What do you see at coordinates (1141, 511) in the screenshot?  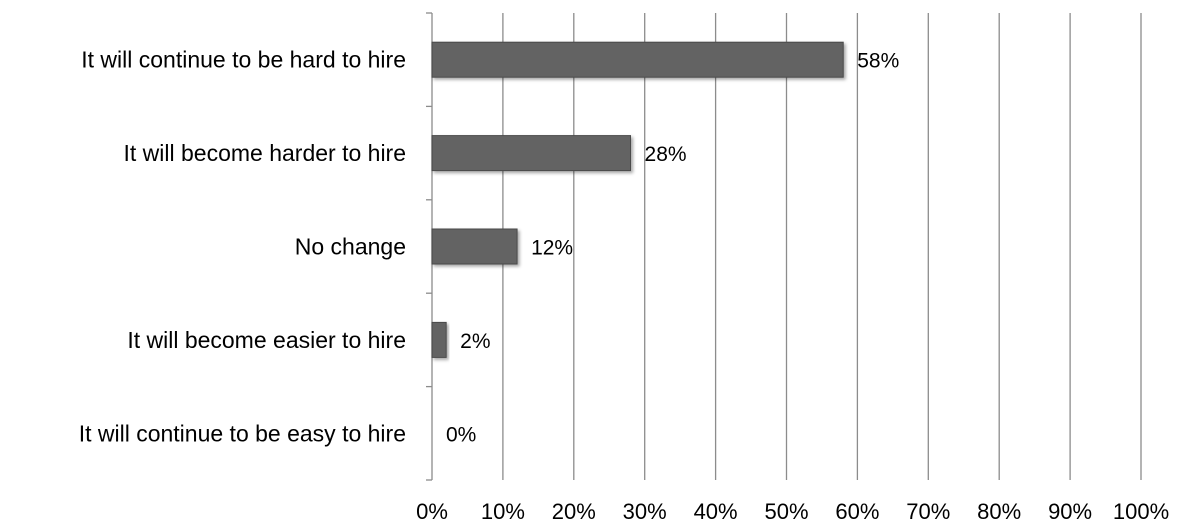 I see `x-tick-label: 100%` at bounding box center [1141, 511].